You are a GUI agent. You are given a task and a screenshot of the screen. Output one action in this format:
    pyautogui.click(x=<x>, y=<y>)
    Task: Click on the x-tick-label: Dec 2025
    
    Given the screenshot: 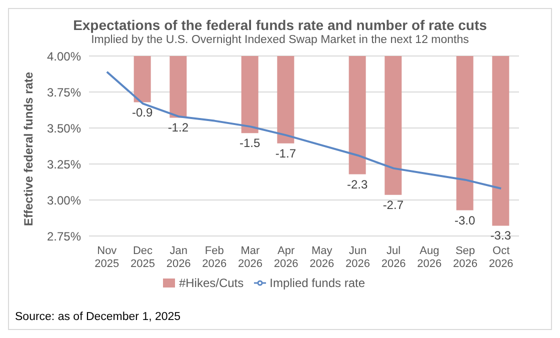 What is the action you would take?
    pyautogui.click(x=142, y=257)
    